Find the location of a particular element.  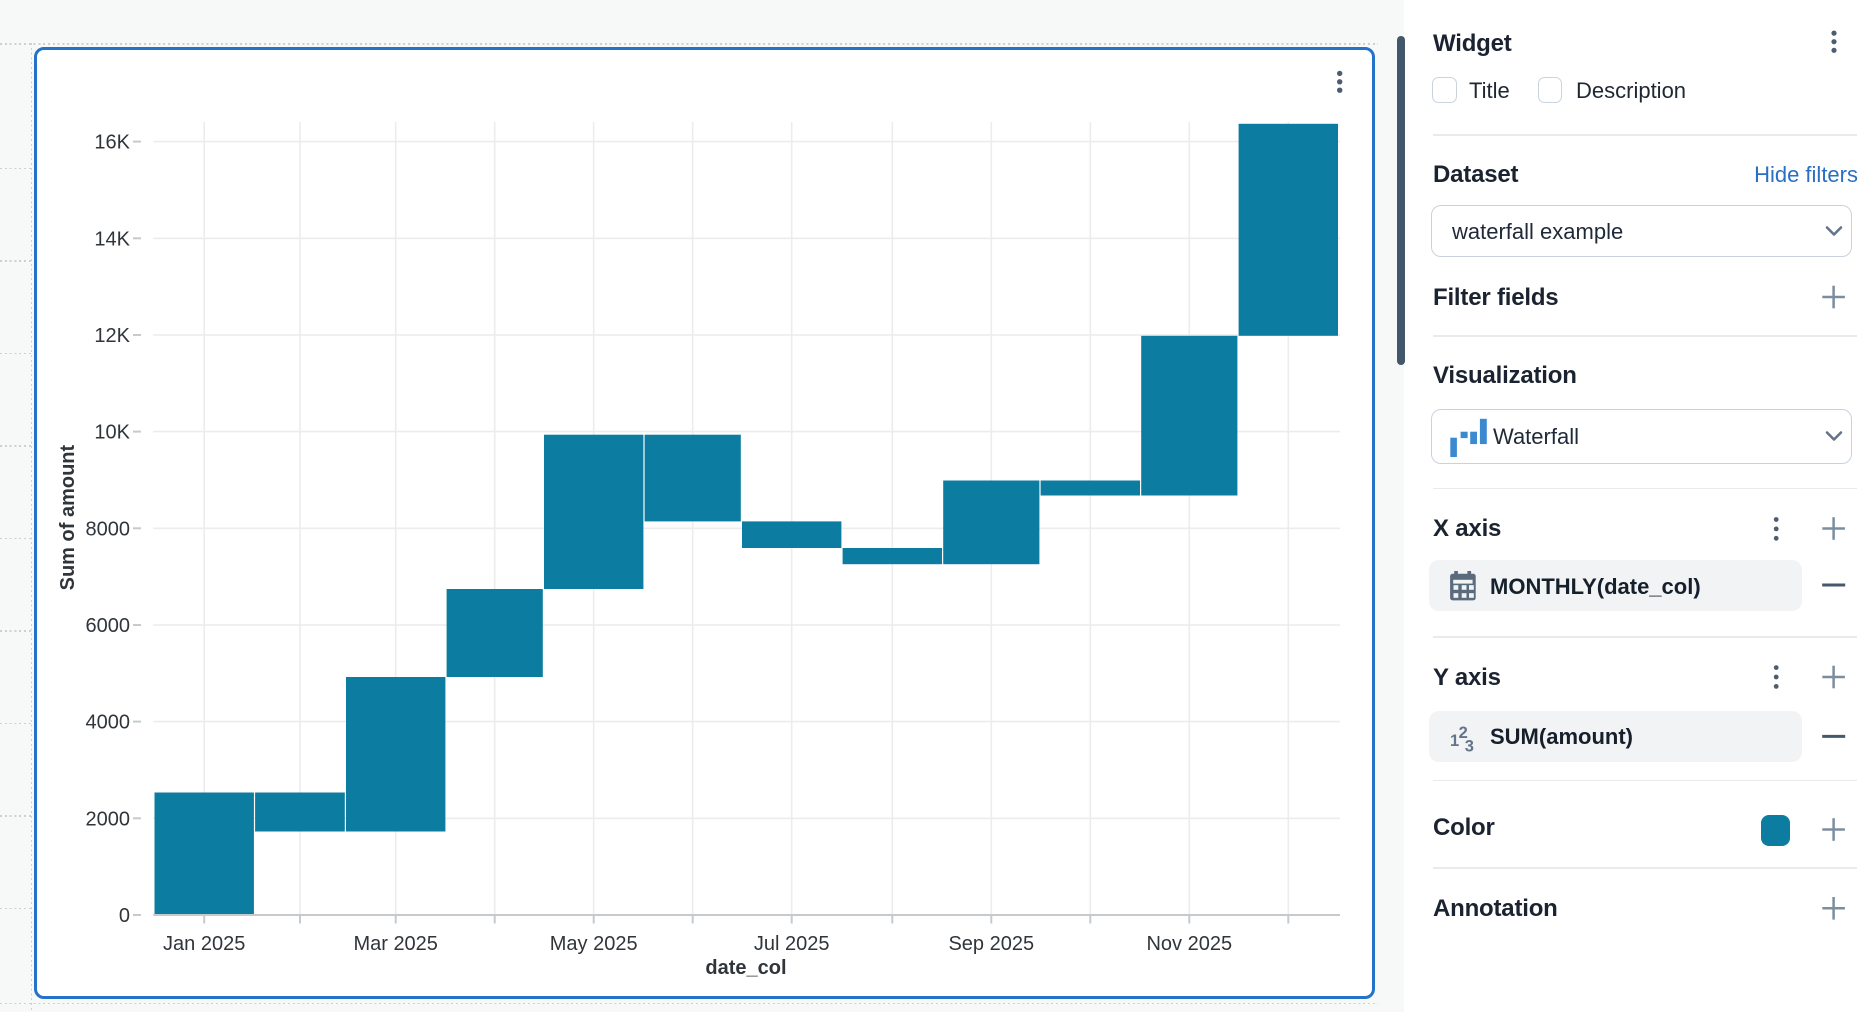

svg-text: 2 is located at coordinates (1463, 733).